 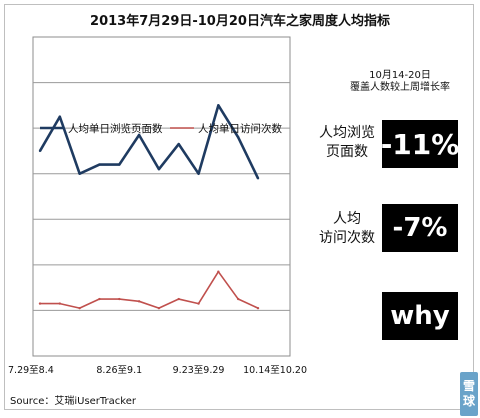 I want to click on side-subtitle-text: 覆盖人数较上周增长率, so click(x=400, y=87).